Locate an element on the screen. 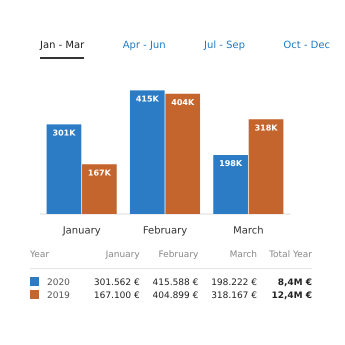 The height and width of the screenshot is (345, 345). text: 8,4M € is located at coordinates (294, 282).